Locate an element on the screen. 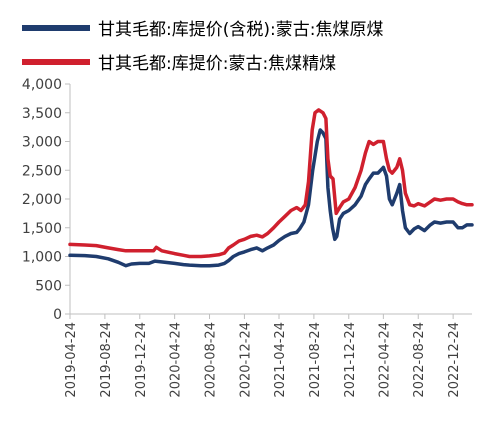 The width and height of the screenshot is (483, 422). y-tick-label: 0 is located at coordinates (57, 315).